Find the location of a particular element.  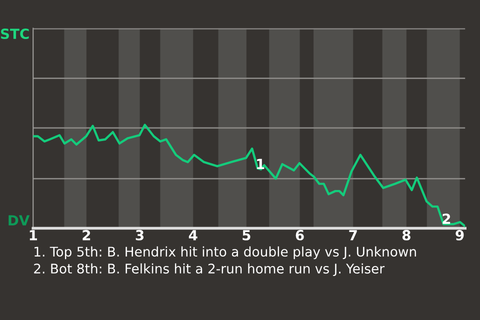

x-tick-label: 3 is located at coordinates (140, 235).